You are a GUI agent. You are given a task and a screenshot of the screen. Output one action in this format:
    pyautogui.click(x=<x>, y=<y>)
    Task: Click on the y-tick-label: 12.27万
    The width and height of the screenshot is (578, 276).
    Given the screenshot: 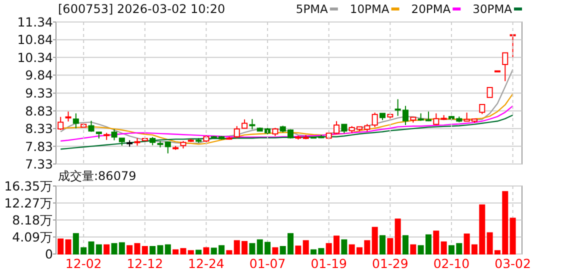 What is the action you would take?
    pyautogui.click(x=28, y=202)
    